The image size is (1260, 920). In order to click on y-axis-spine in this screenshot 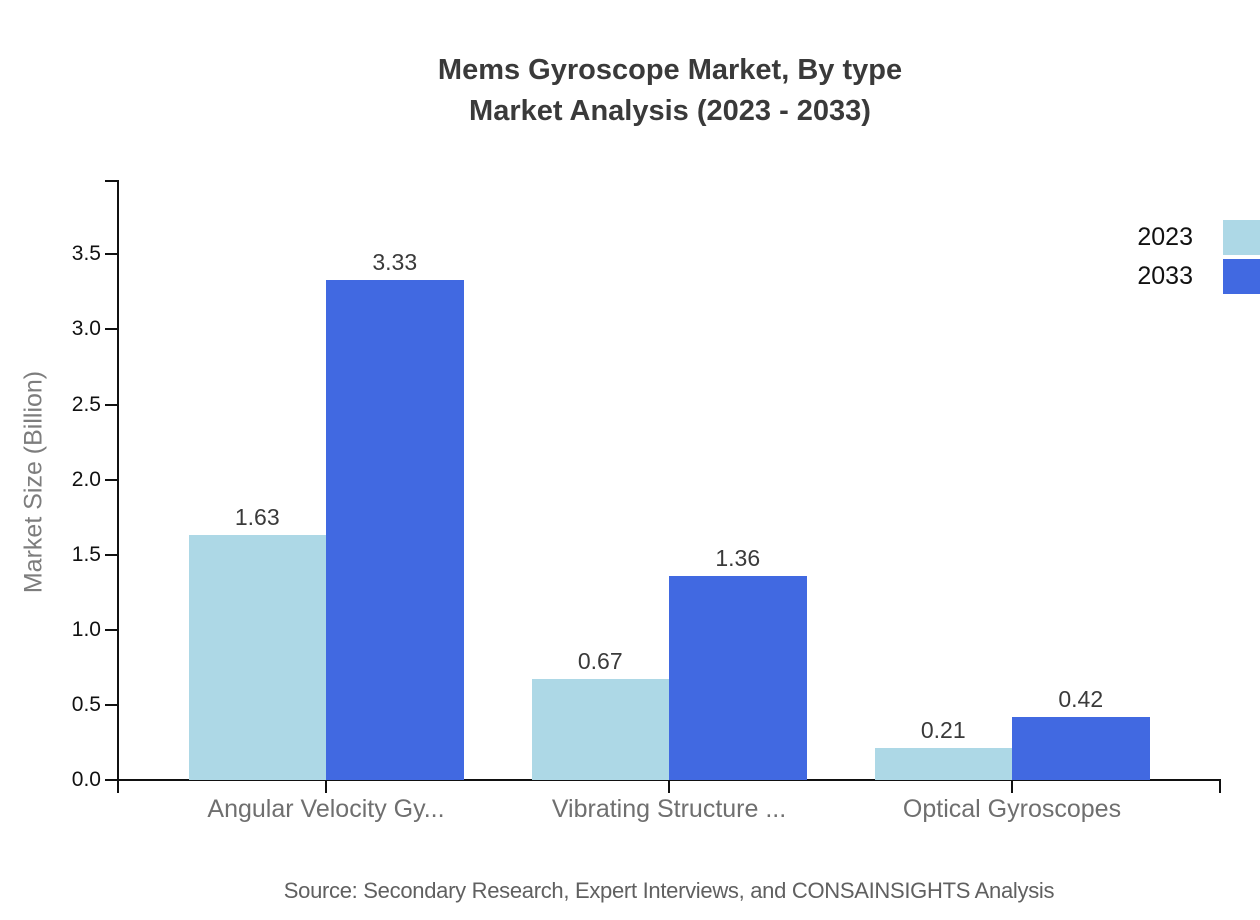, I will do `click(118, 486)`.